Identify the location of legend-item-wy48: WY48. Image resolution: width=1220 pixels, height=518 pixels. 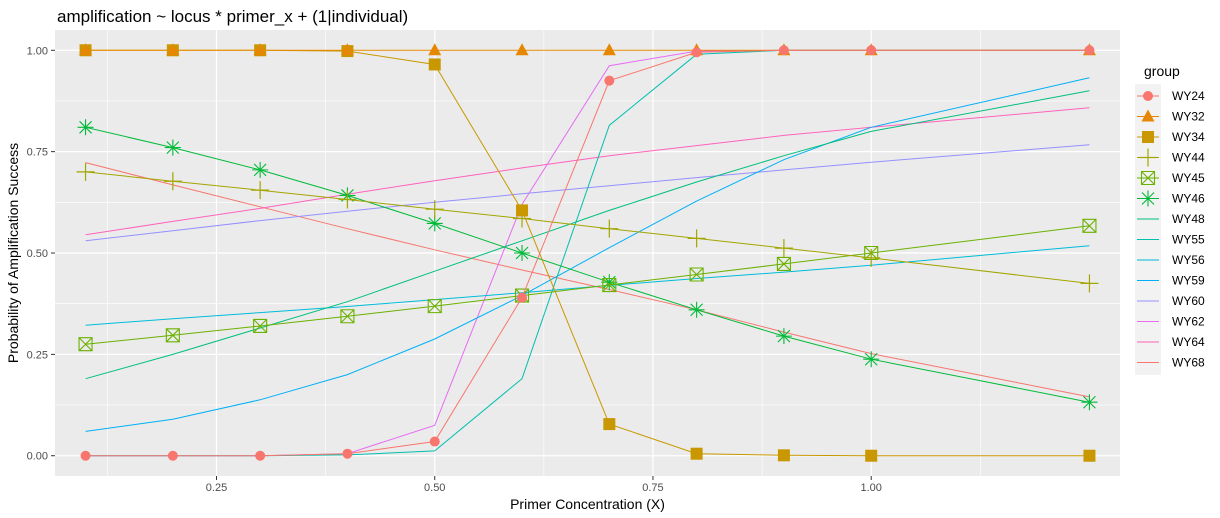
(1171, 219).